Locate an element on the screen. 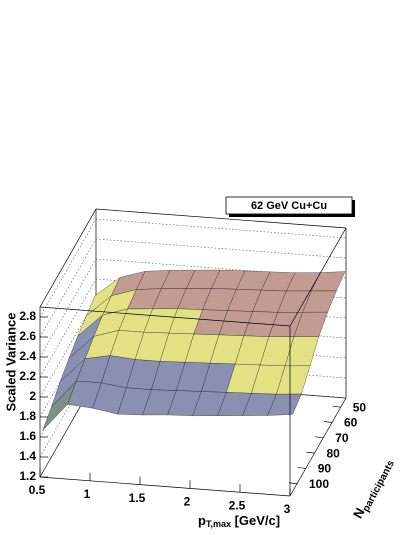 This screenshot has height=535, width=414. z-axis-label: Scaled Variance is located at coordinates (10, 361).